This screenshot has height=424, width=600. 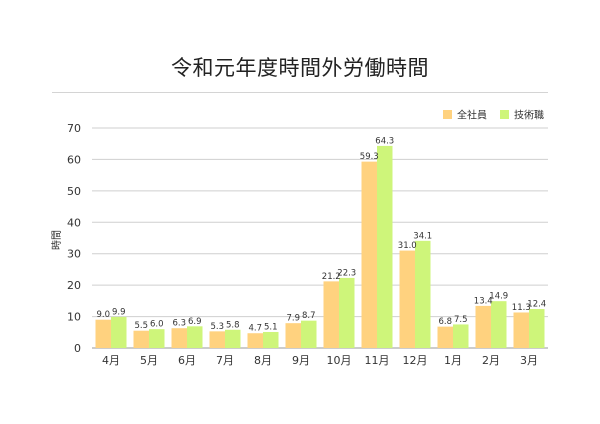 I want to click on data-label: 6.3, so click(x=179, y=324).